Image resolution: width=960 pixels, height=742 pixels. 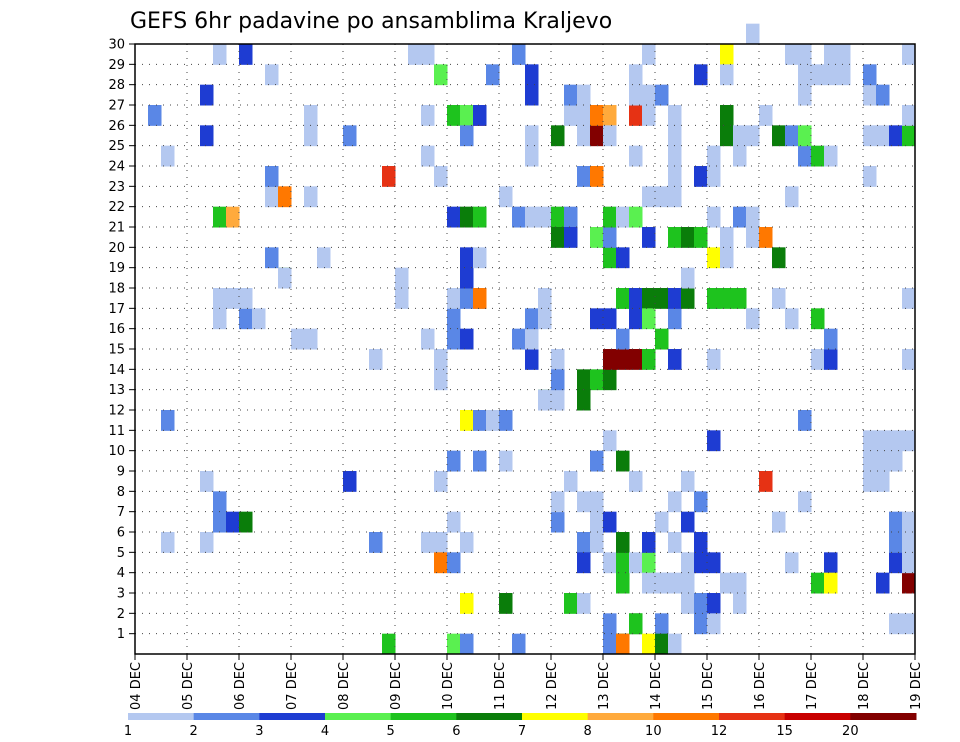 What do you see at coordinates (656, 686) in the screenshot?
I see `x-tick-label: 14 DEC` at bounding box center [656, 686].